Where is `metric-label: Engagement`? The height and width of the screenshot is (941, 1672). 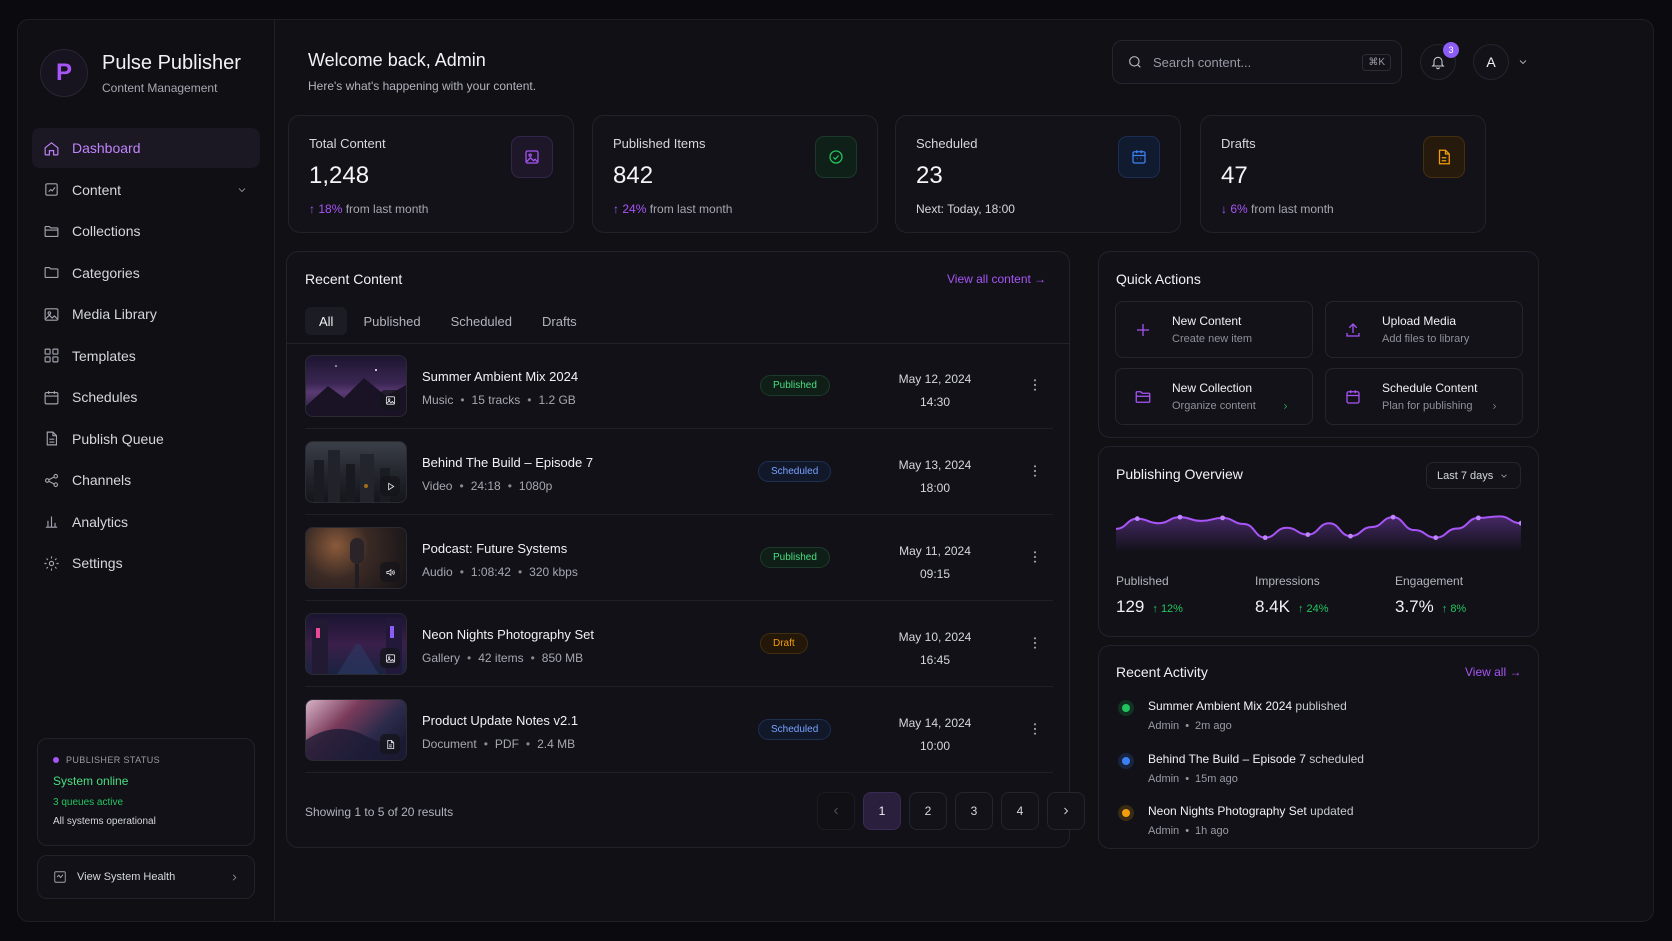 metric-label: Engagement is located at coordinates (1429, 581).